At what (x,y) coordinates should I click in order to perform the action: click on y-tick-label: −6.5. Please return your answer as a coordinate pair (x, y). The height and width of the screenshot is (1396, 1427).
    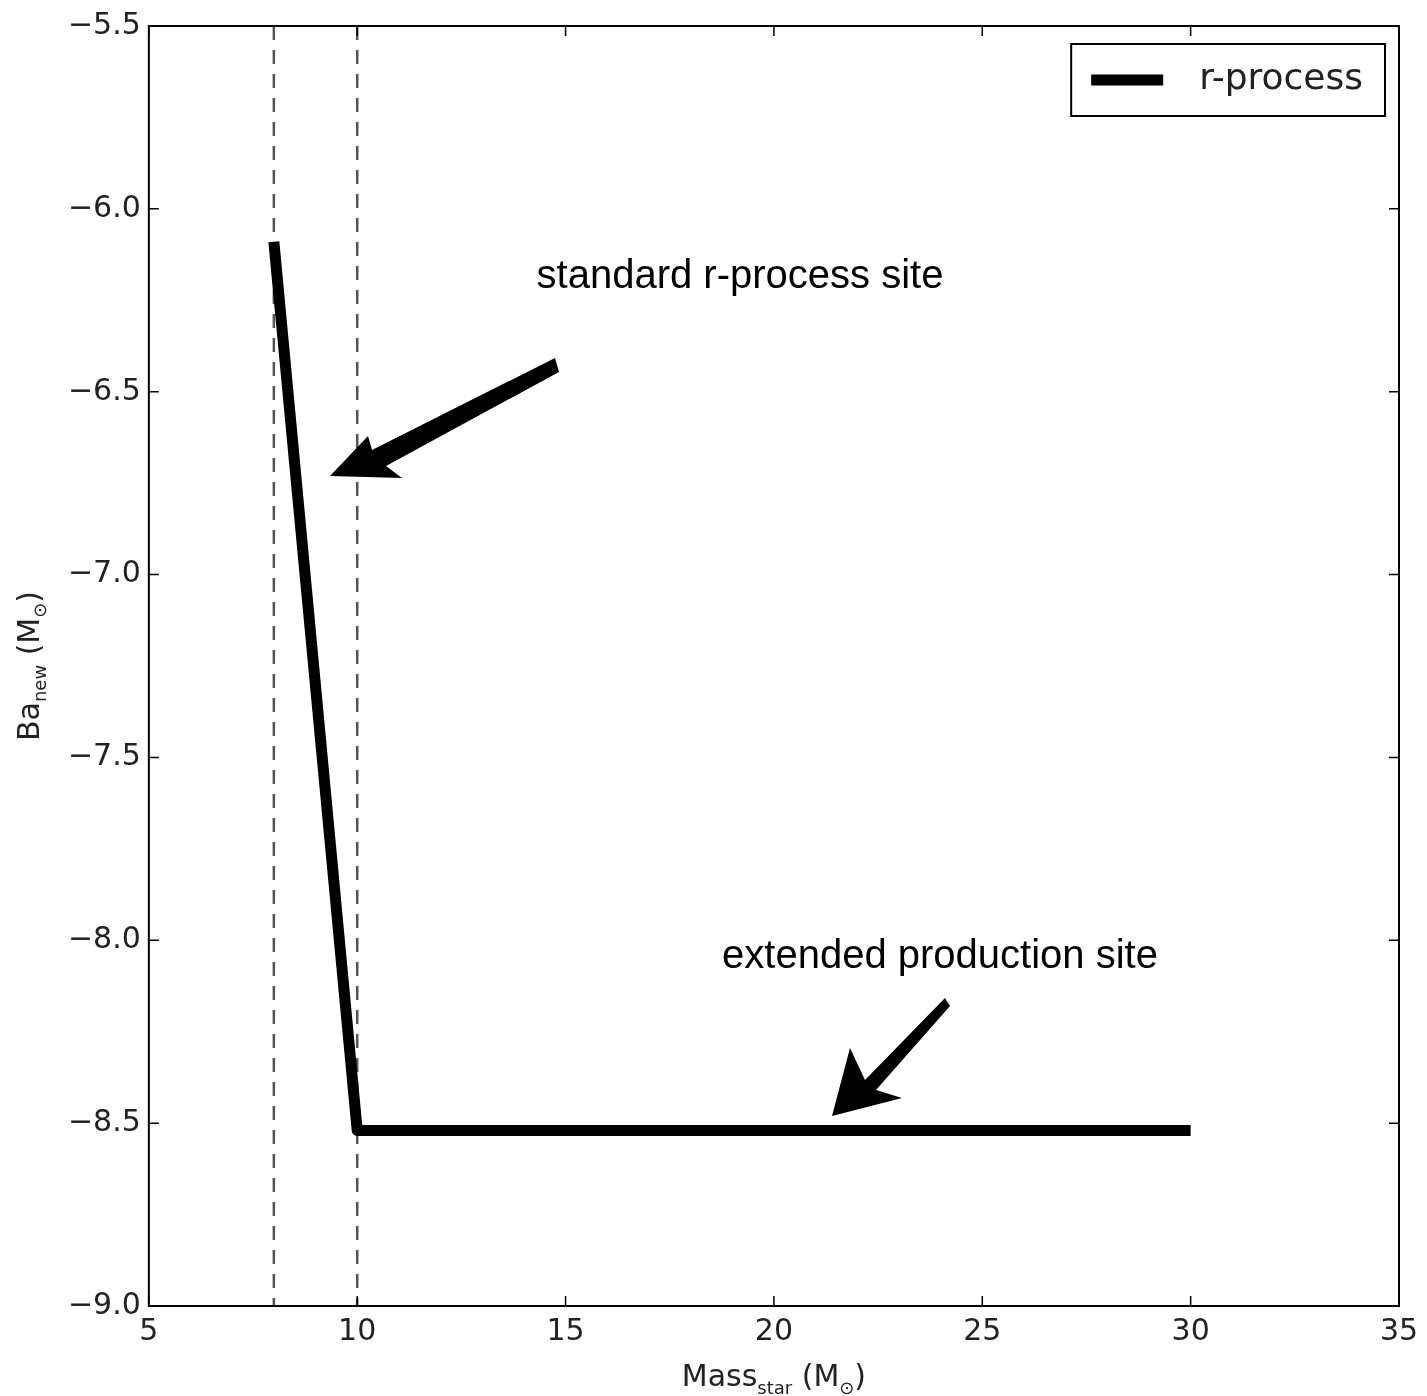
    Looking at the image, I should click on (104, 389).